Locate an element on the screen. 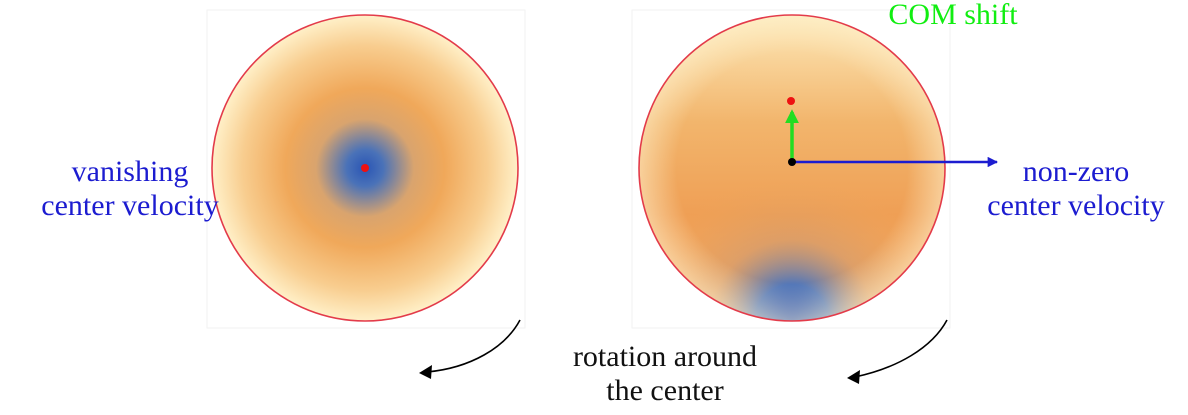  left-center-dot is located at coordinates (365, 168).